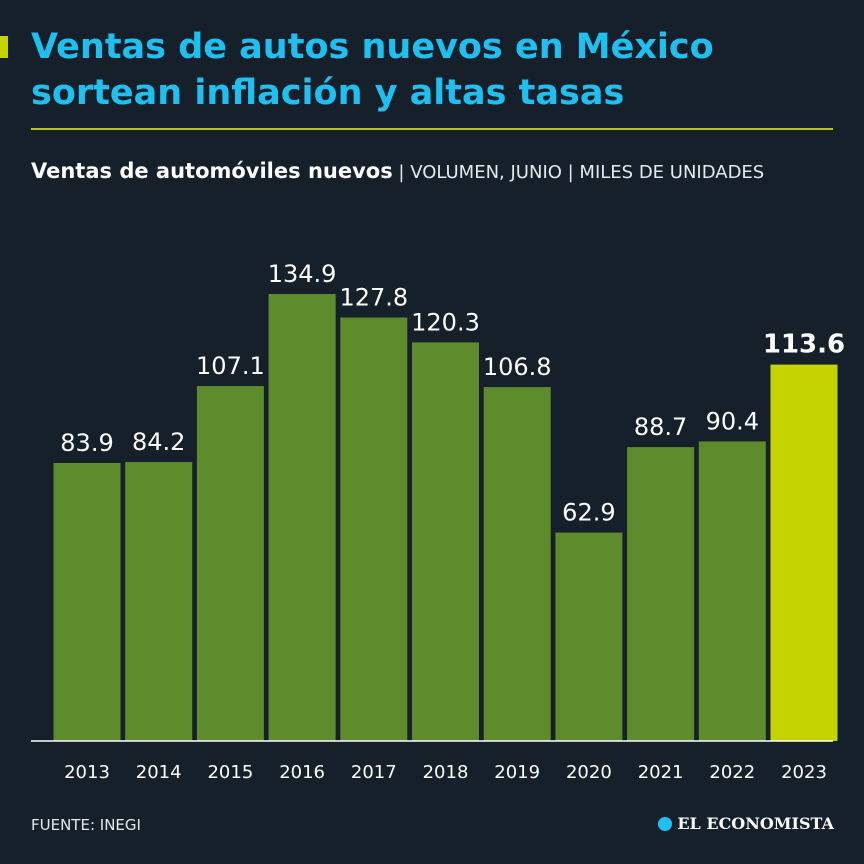 The width and height of the screenshot is (864, 864). What do you see at coordinates (86, 443) in the screenshot?
I see `data-label-2013: 83.9` at bounding box center [86, 443].